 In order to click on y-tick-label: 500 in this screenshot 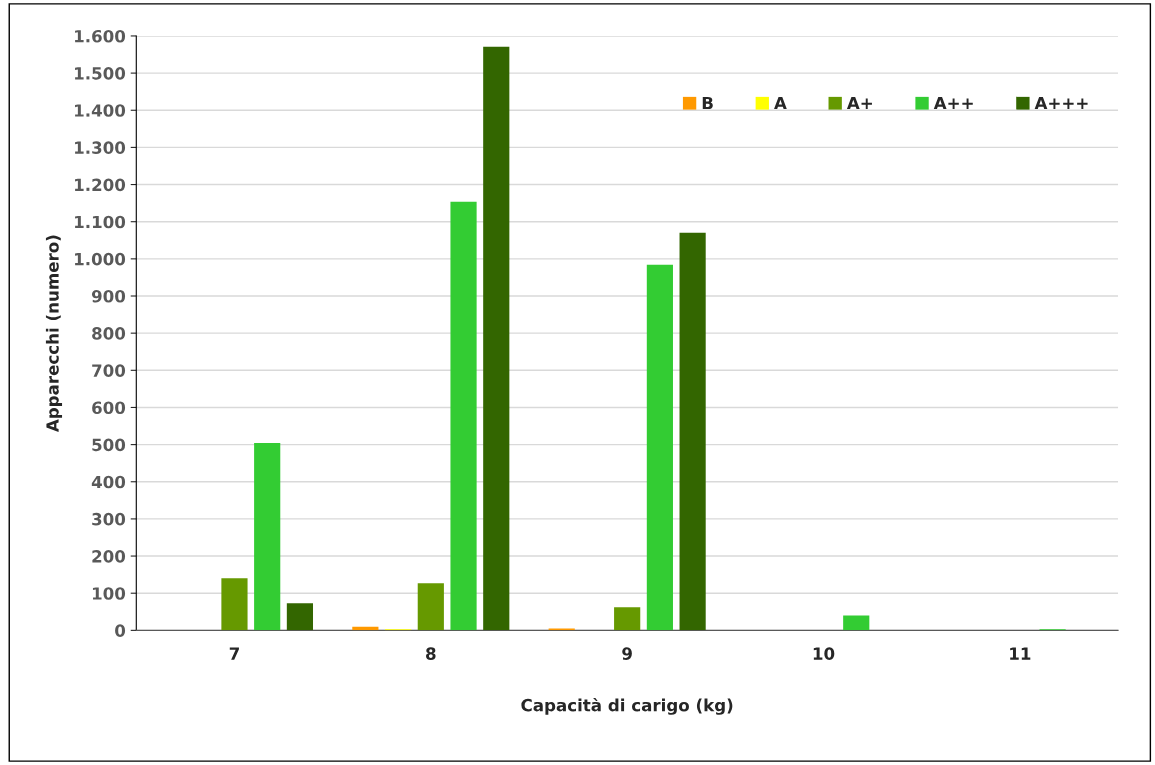, I will do `click(109, 445)`.